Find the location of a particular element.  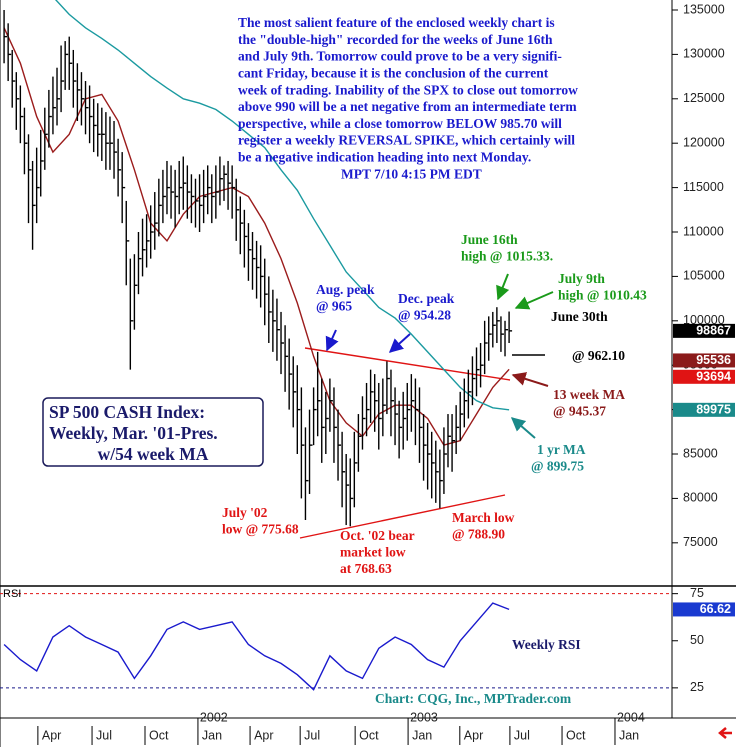

callout-text: low @ 775.68 is located at coordinates (260, 529).